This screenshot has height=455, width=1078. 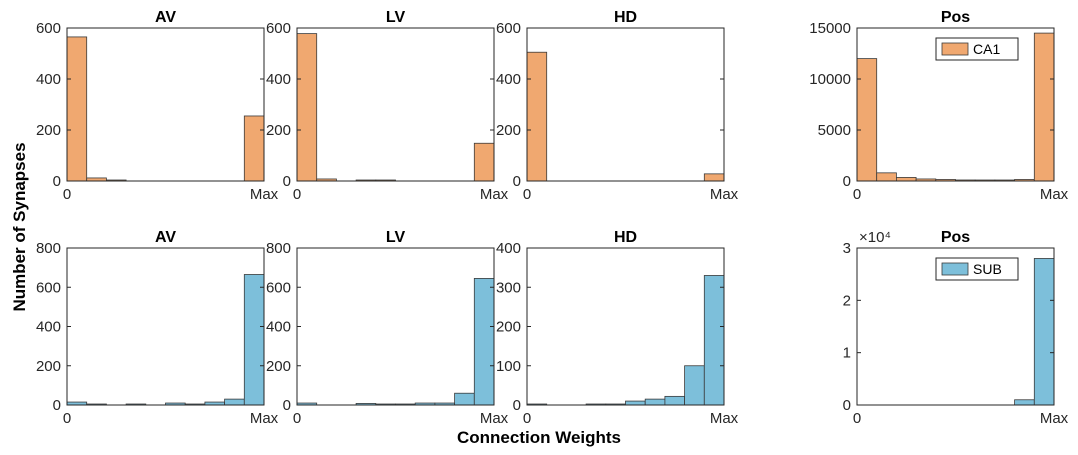 I want to click on y-tick-label: 3, so click(x=847, y=248).